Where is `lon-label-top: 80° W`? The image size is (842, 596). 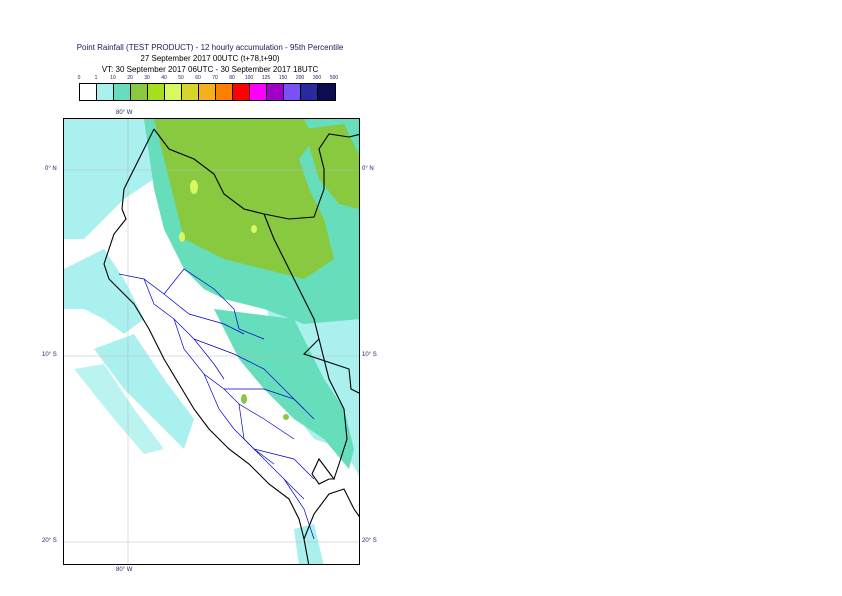 lon-label-top: 80° W is located at coordinates (124, 113).